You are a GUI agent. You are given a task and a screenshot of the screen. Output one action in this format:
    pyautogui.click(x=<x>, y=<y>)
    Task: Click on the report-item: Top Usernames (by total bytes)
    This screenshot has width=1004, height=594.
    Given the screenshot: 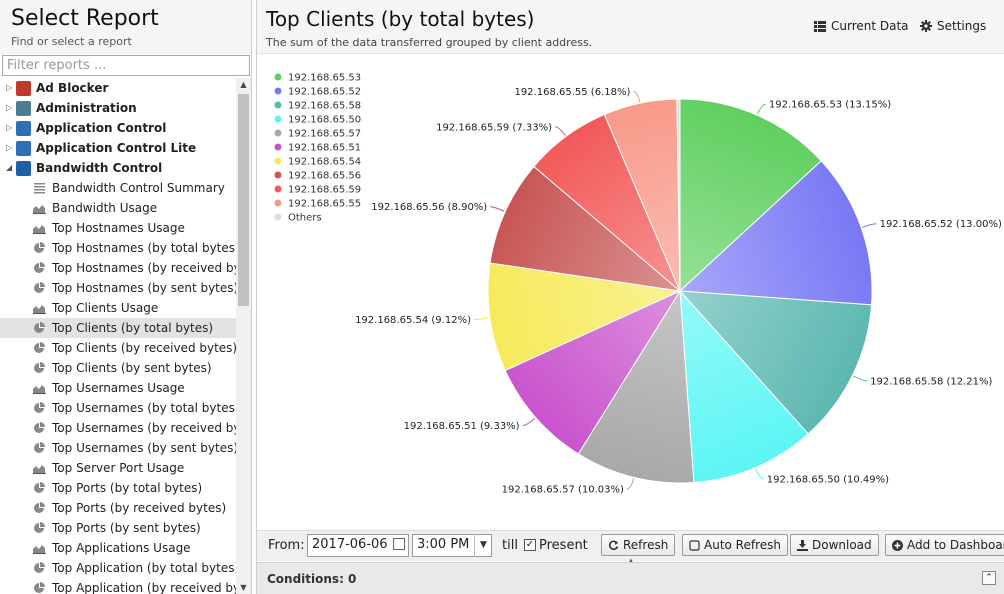 What is the action you would take?
    pyautogui.click(x=118, y=408)
    